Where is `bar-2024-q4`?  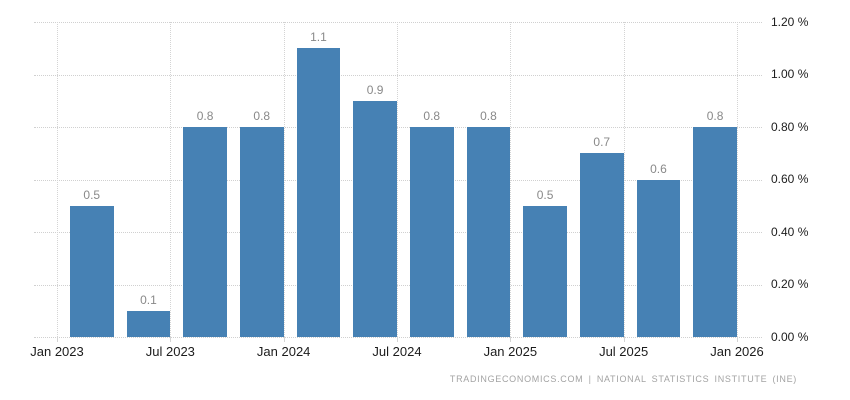 bar-2024-q4 is located at coordinates (488, 232).